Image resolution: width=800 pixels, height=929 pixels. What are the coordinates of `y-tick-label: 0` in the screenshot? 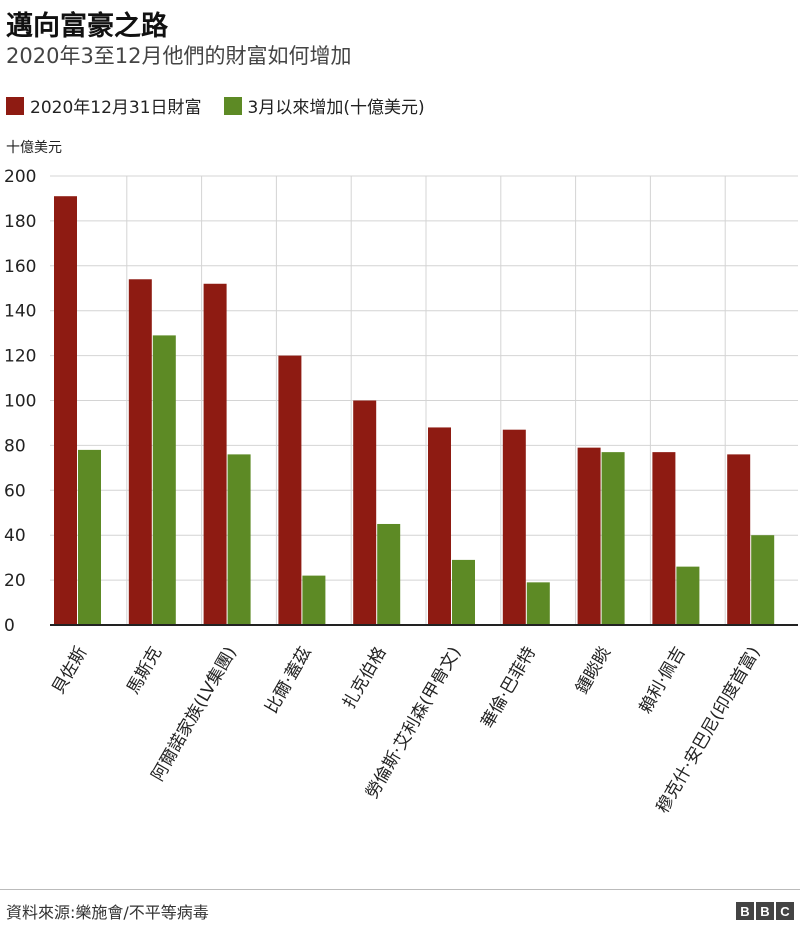 It's located at (9, 626).